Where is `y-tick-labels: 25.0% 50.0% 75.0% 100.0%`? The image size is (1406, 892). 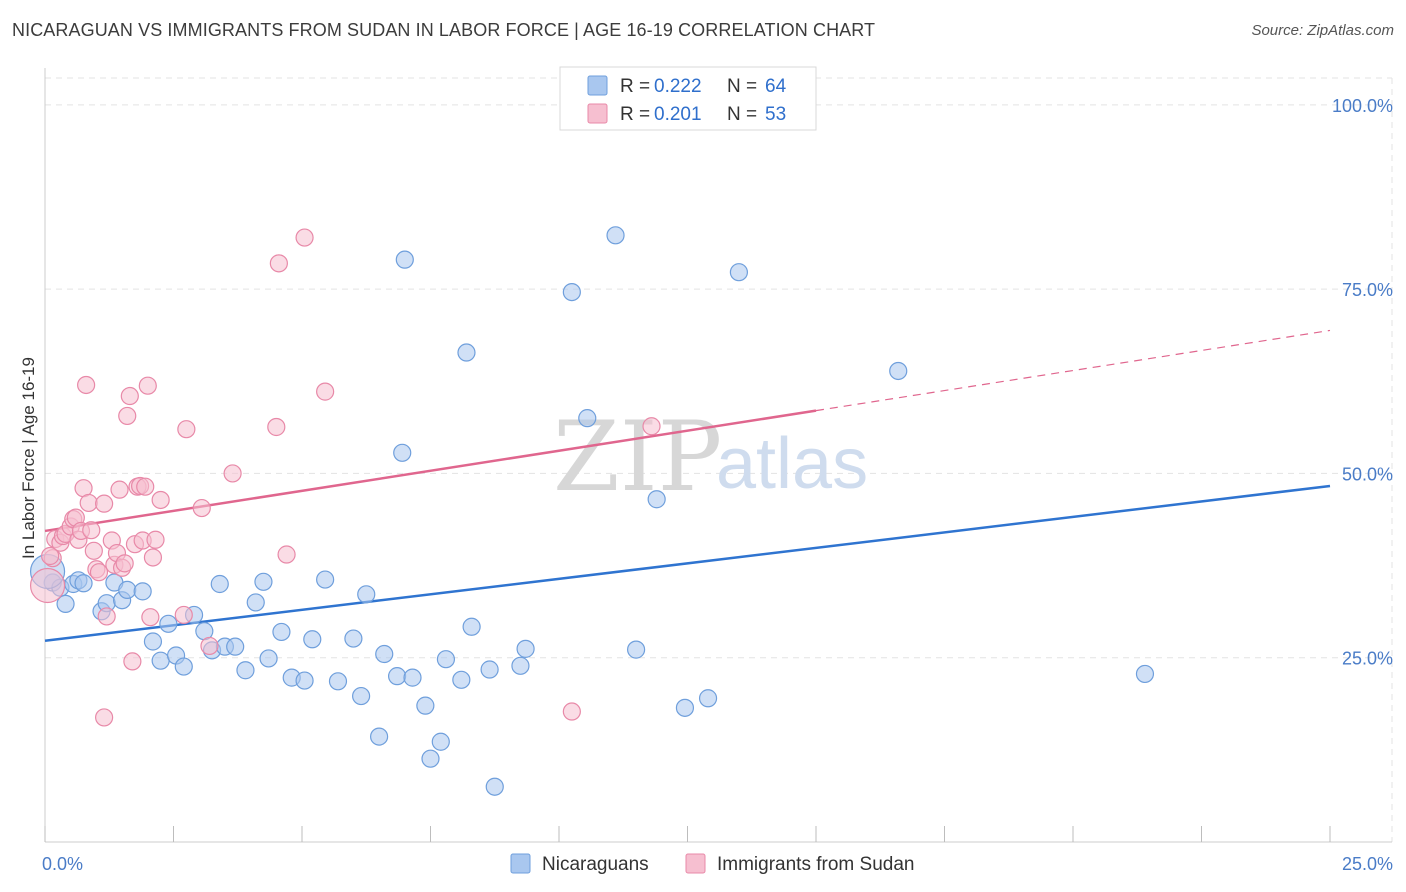 y-tick-labels: 25.0% 50.0% 75.0% 100.0% is located at coordinates (1362, 382).